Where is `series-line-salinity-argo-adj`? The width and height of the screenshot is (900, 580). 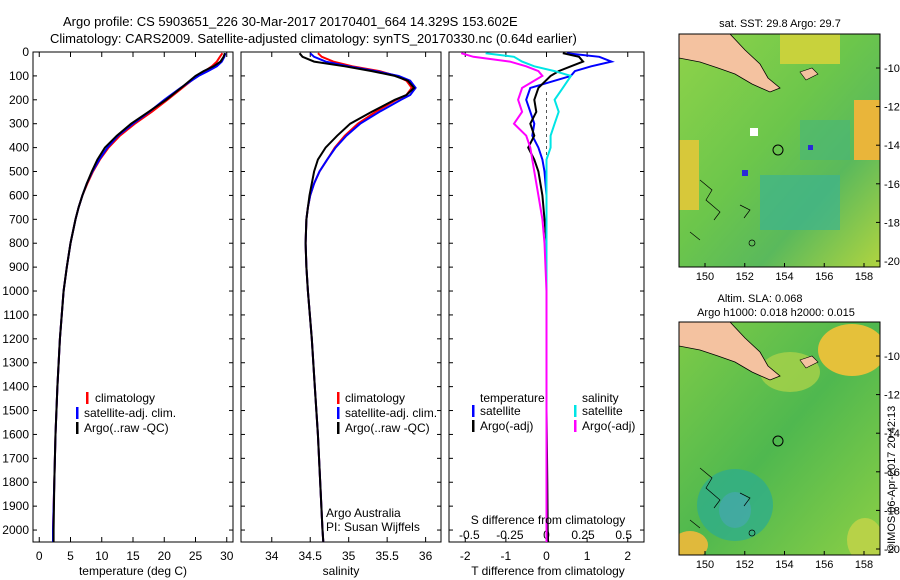
series-line-salinity-argo-adj is located at coordinates (504, 297).